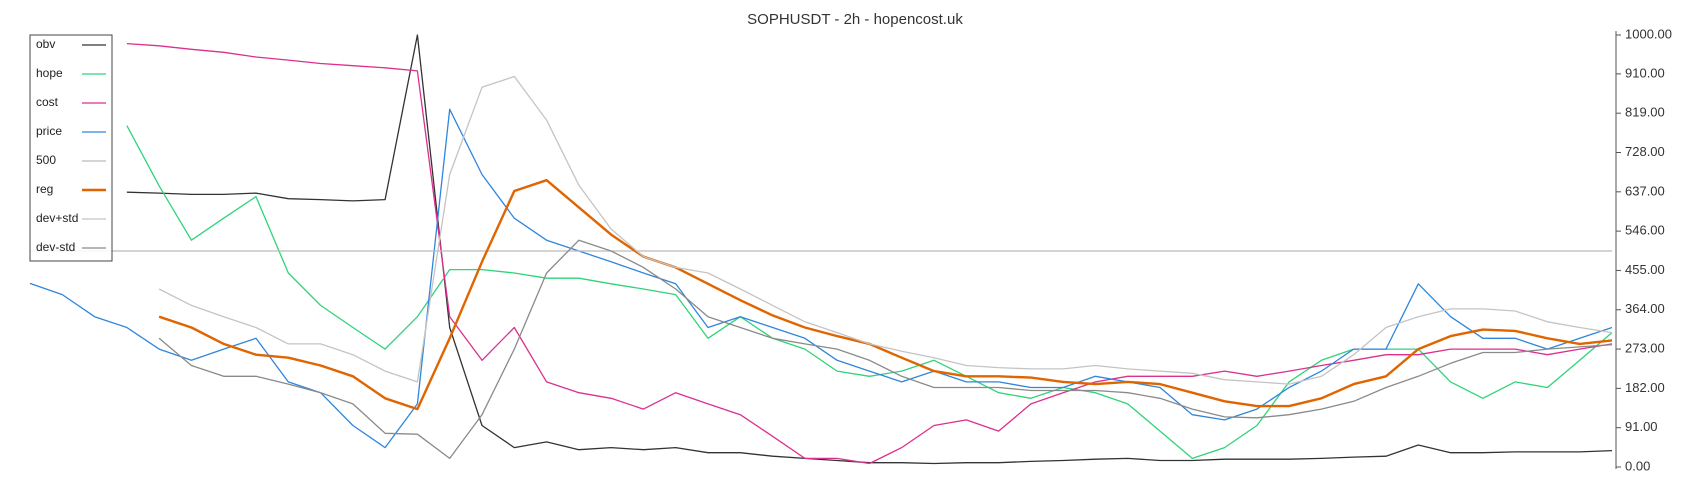 This screenshot has height=500, width=1700. What do you see at coordinates (1645, 230) in the screenshot?
I see `y-tick-label: 546.00` at bounding box center [1645, 230].